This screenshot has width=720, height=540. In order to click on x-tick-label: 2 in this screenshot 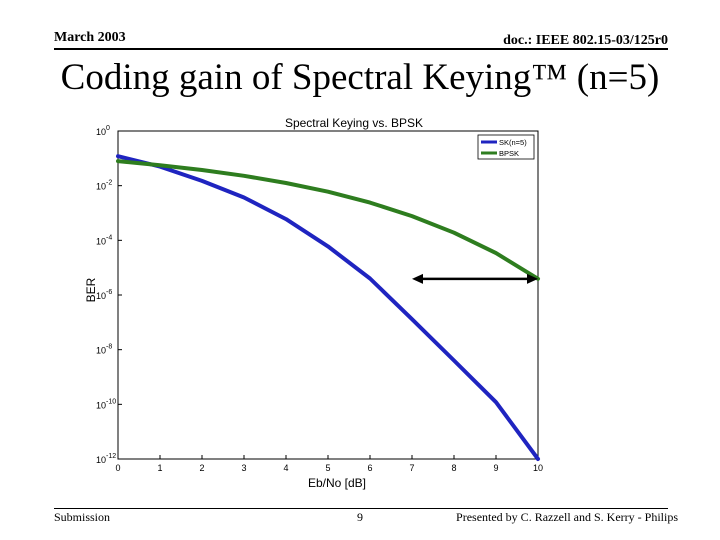, I will do `click(201, 468)`.